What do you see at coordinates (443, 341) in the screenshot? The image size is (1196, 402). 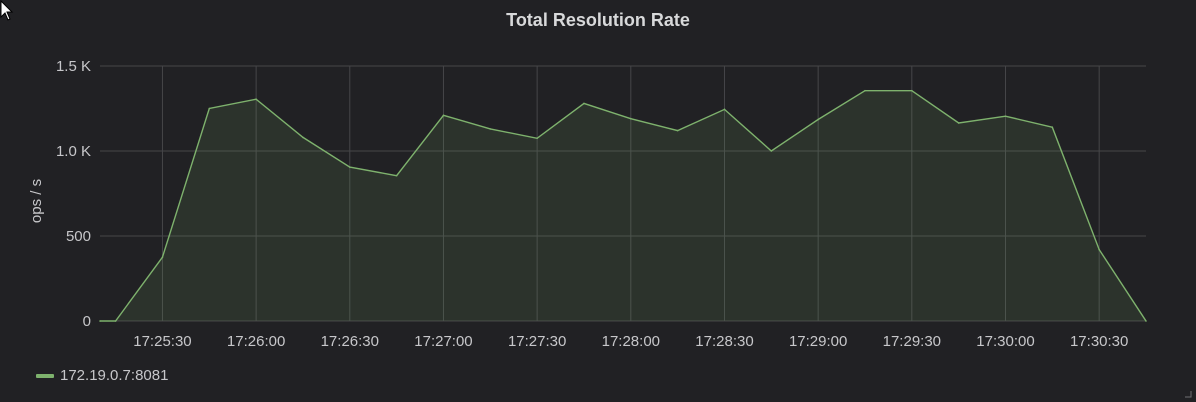 I see `x-tick-label: 17:27:00` at bounding box center [443, 341].